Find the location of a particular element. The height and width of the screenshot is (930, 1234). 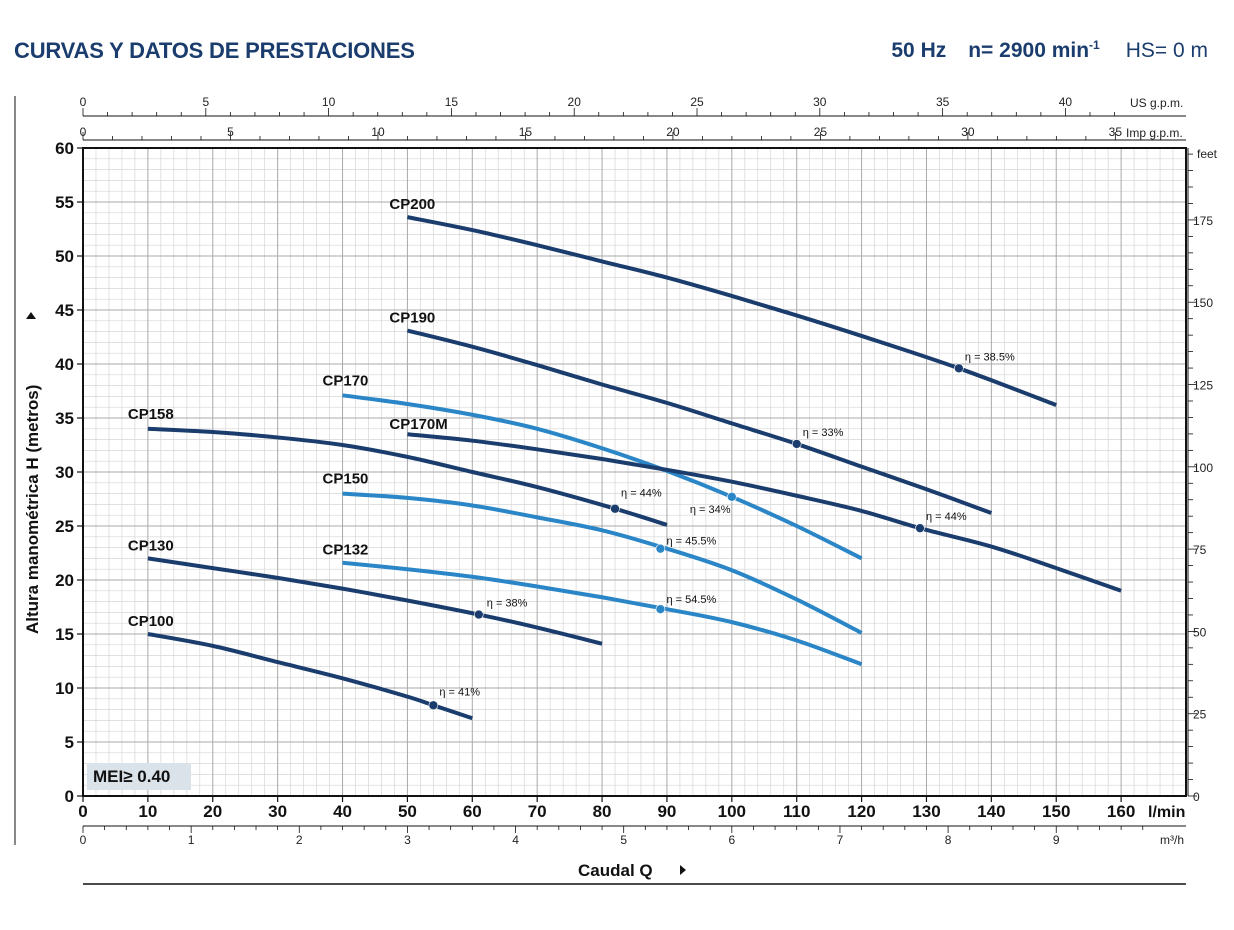

efficiency-point-cp190 is located at coordinates (796, 444).